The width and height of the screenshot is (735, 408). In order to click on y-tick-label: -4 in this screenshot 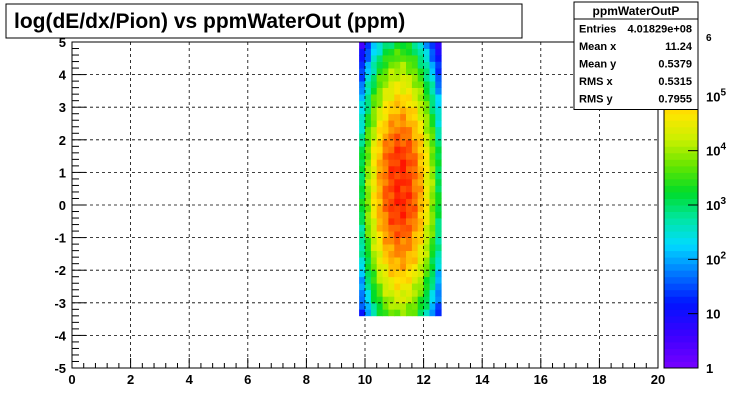, I will do `click(60, 335)`.